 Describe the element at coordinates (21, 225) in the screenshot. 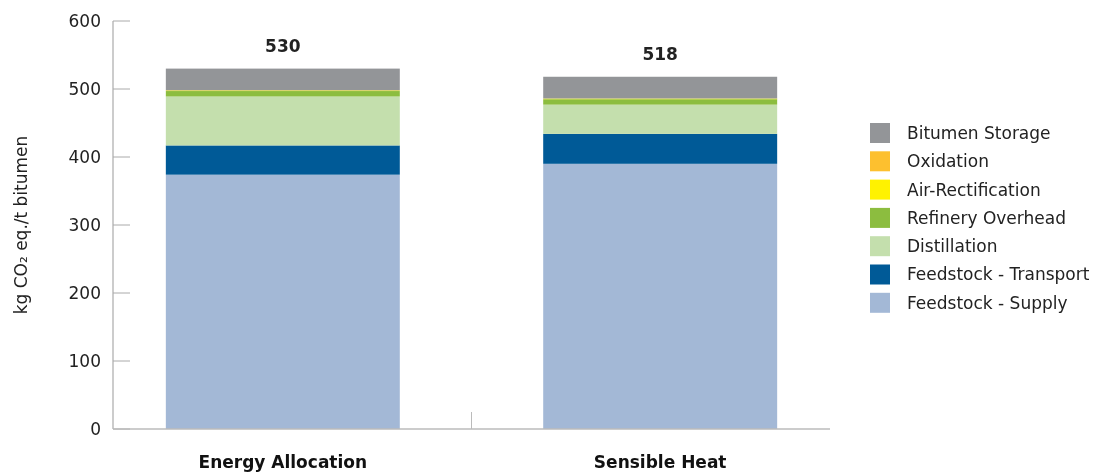

I see `y-axis-title: kg CO₂ eq./t bitumen` at that location.